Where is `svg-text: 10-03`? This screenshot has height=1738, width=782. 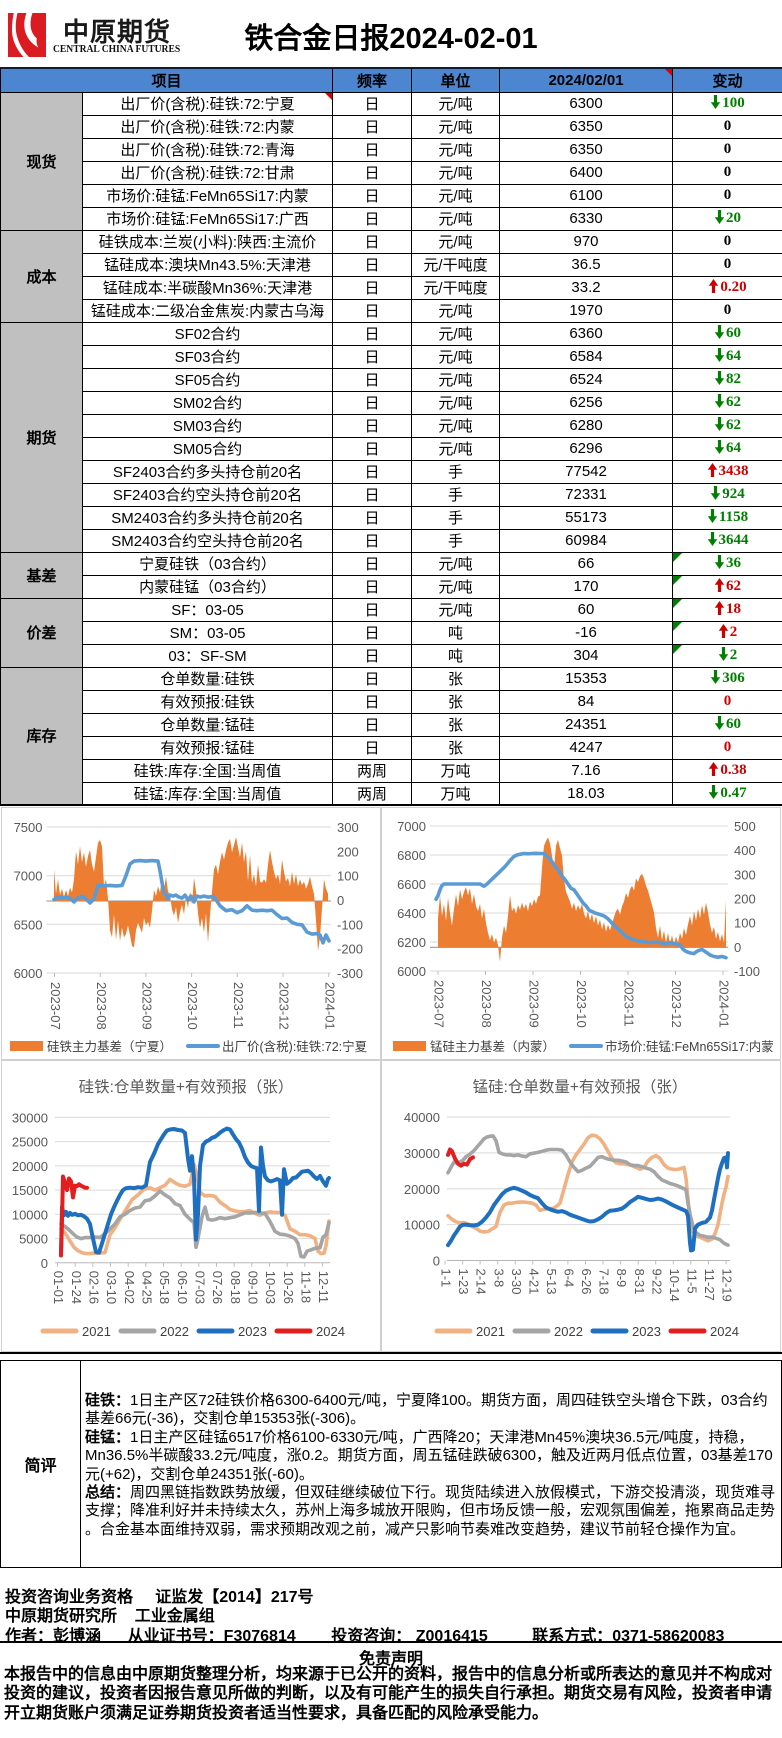 svg-text: 10-03 is located at coordinates (270, 1287).